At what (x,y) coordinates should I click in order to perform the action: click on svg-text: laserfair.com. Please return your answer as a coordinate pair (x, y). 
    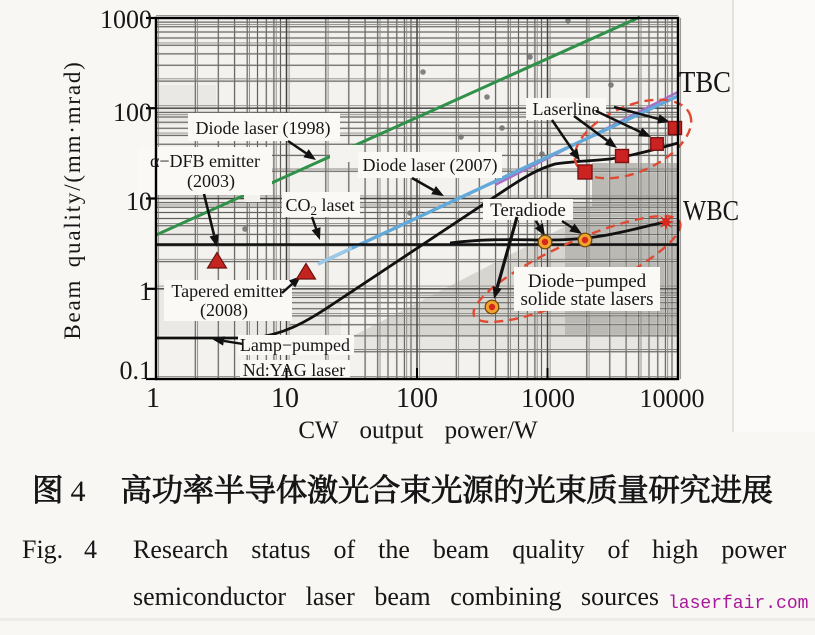
    Looking at the image, I should click on (738, 604).